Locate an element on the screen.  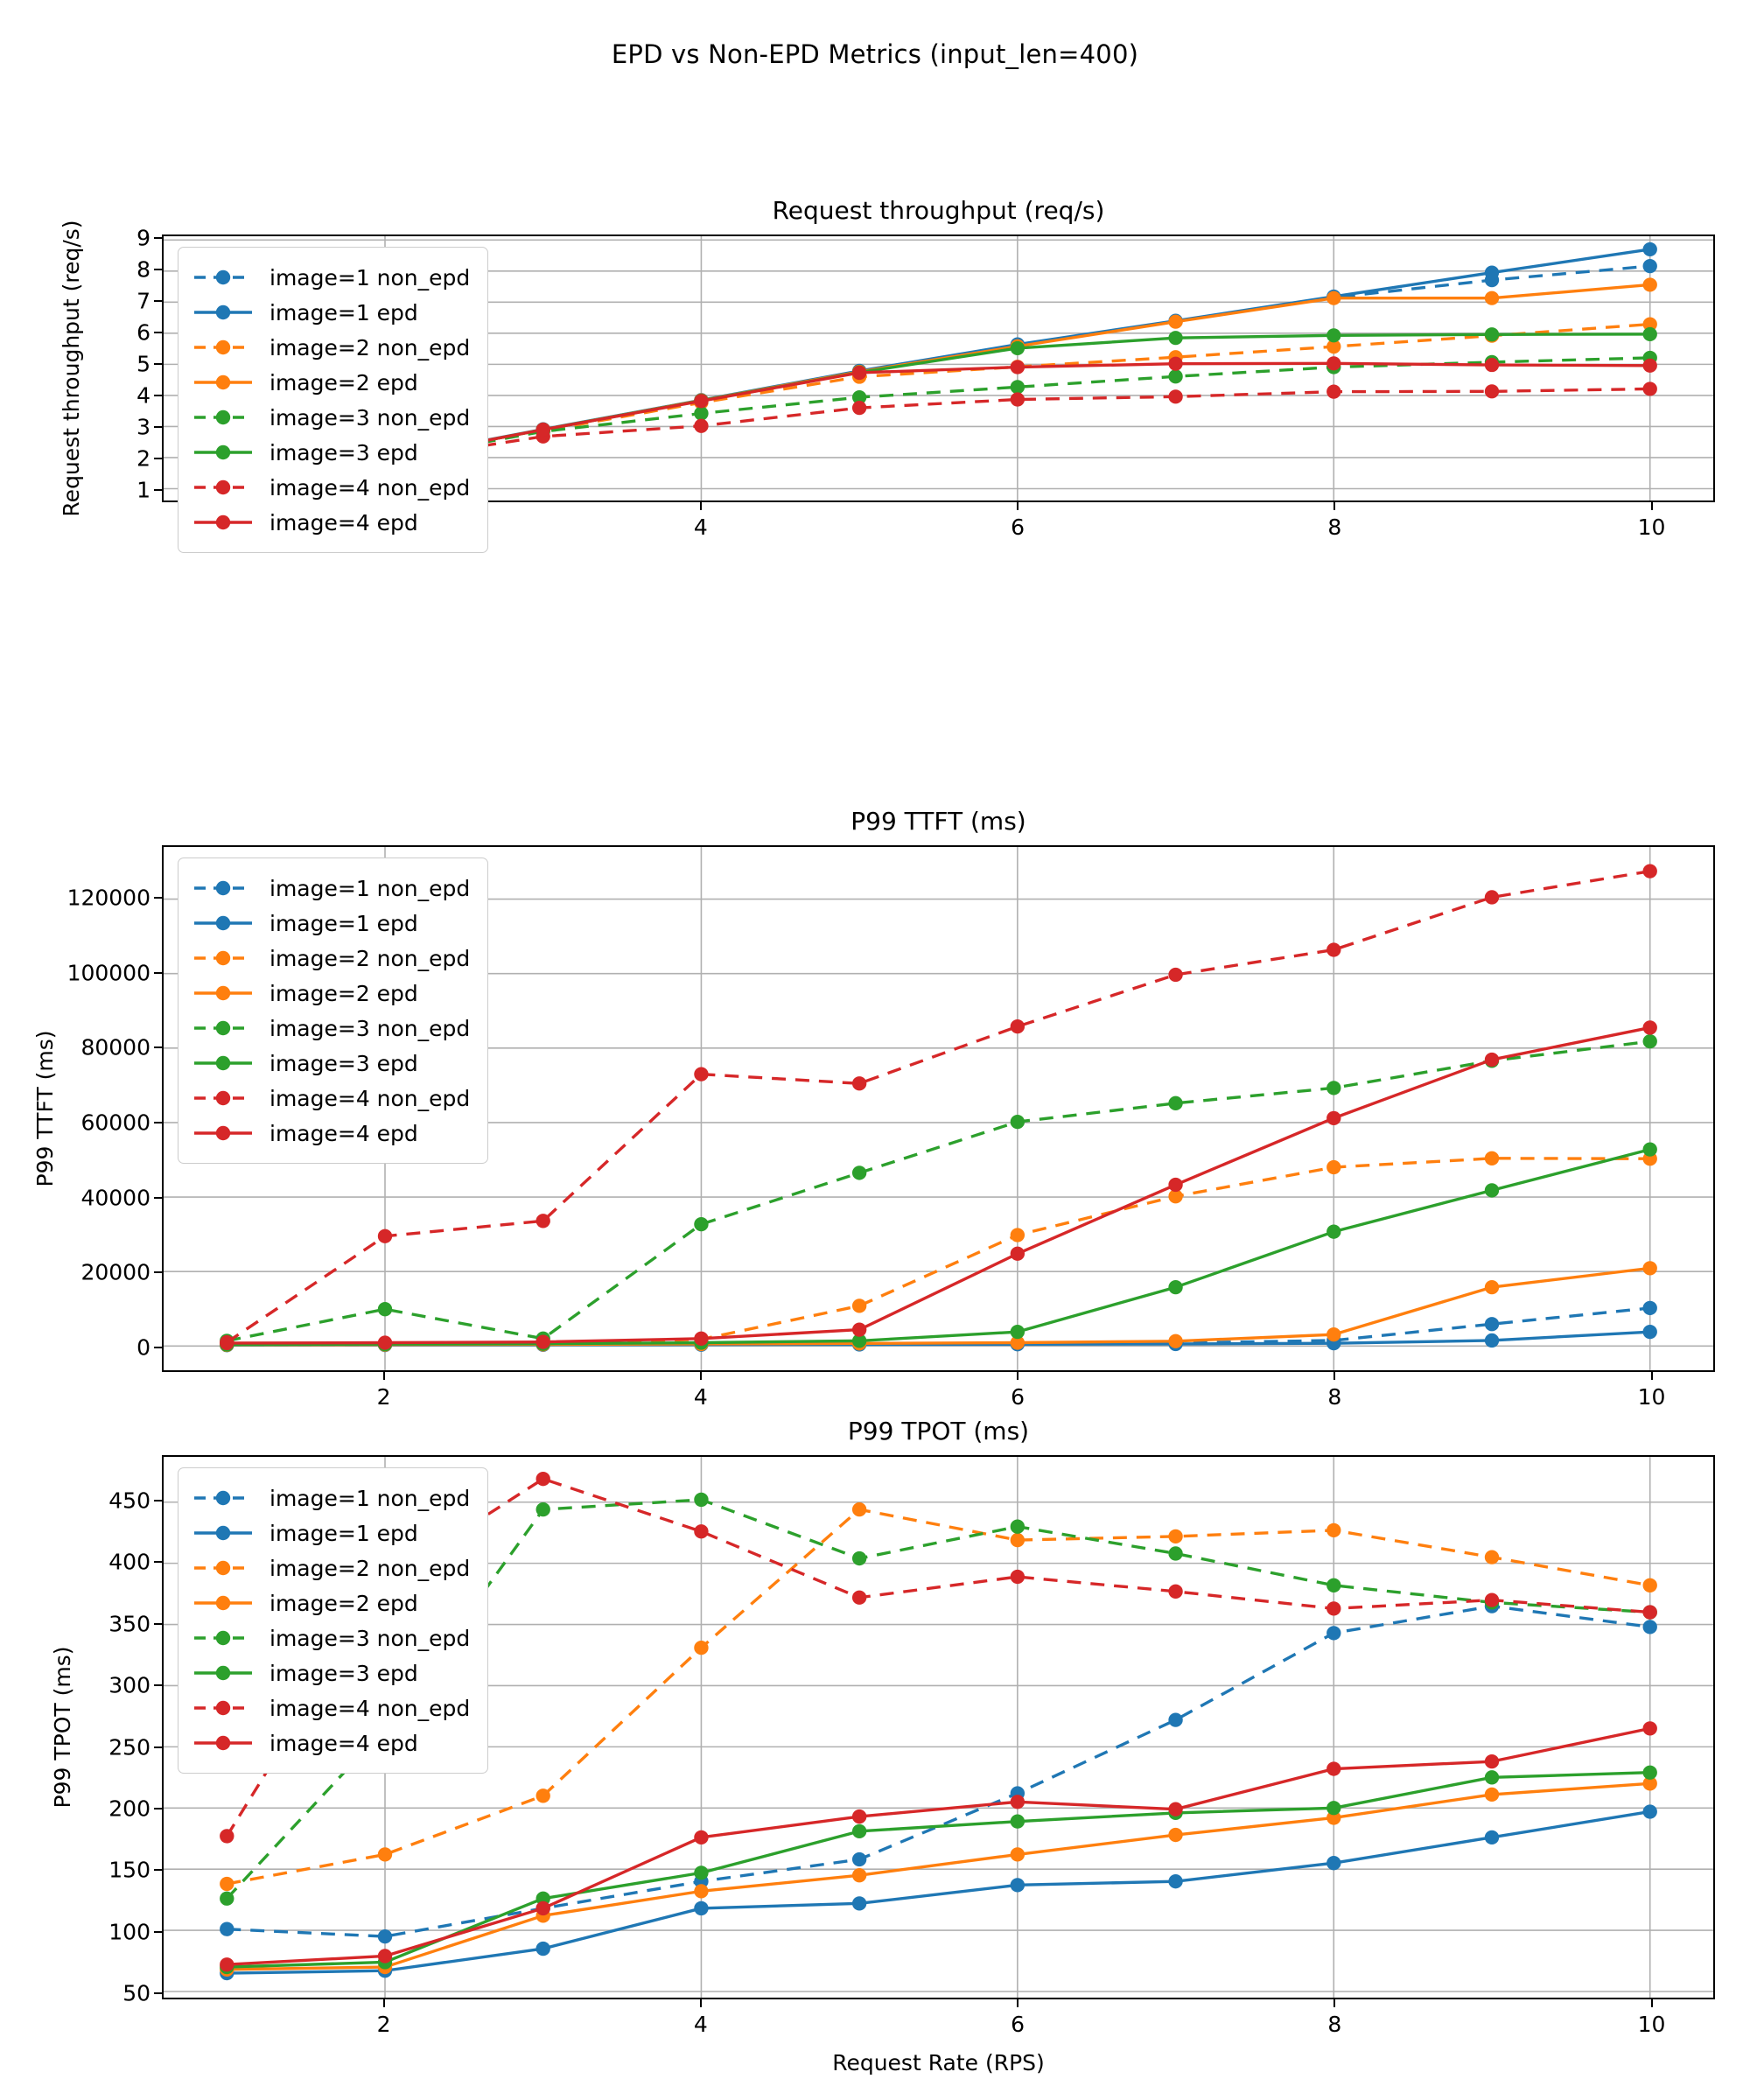
y-tick-label: 100 is located at coordinates (129, 1932).